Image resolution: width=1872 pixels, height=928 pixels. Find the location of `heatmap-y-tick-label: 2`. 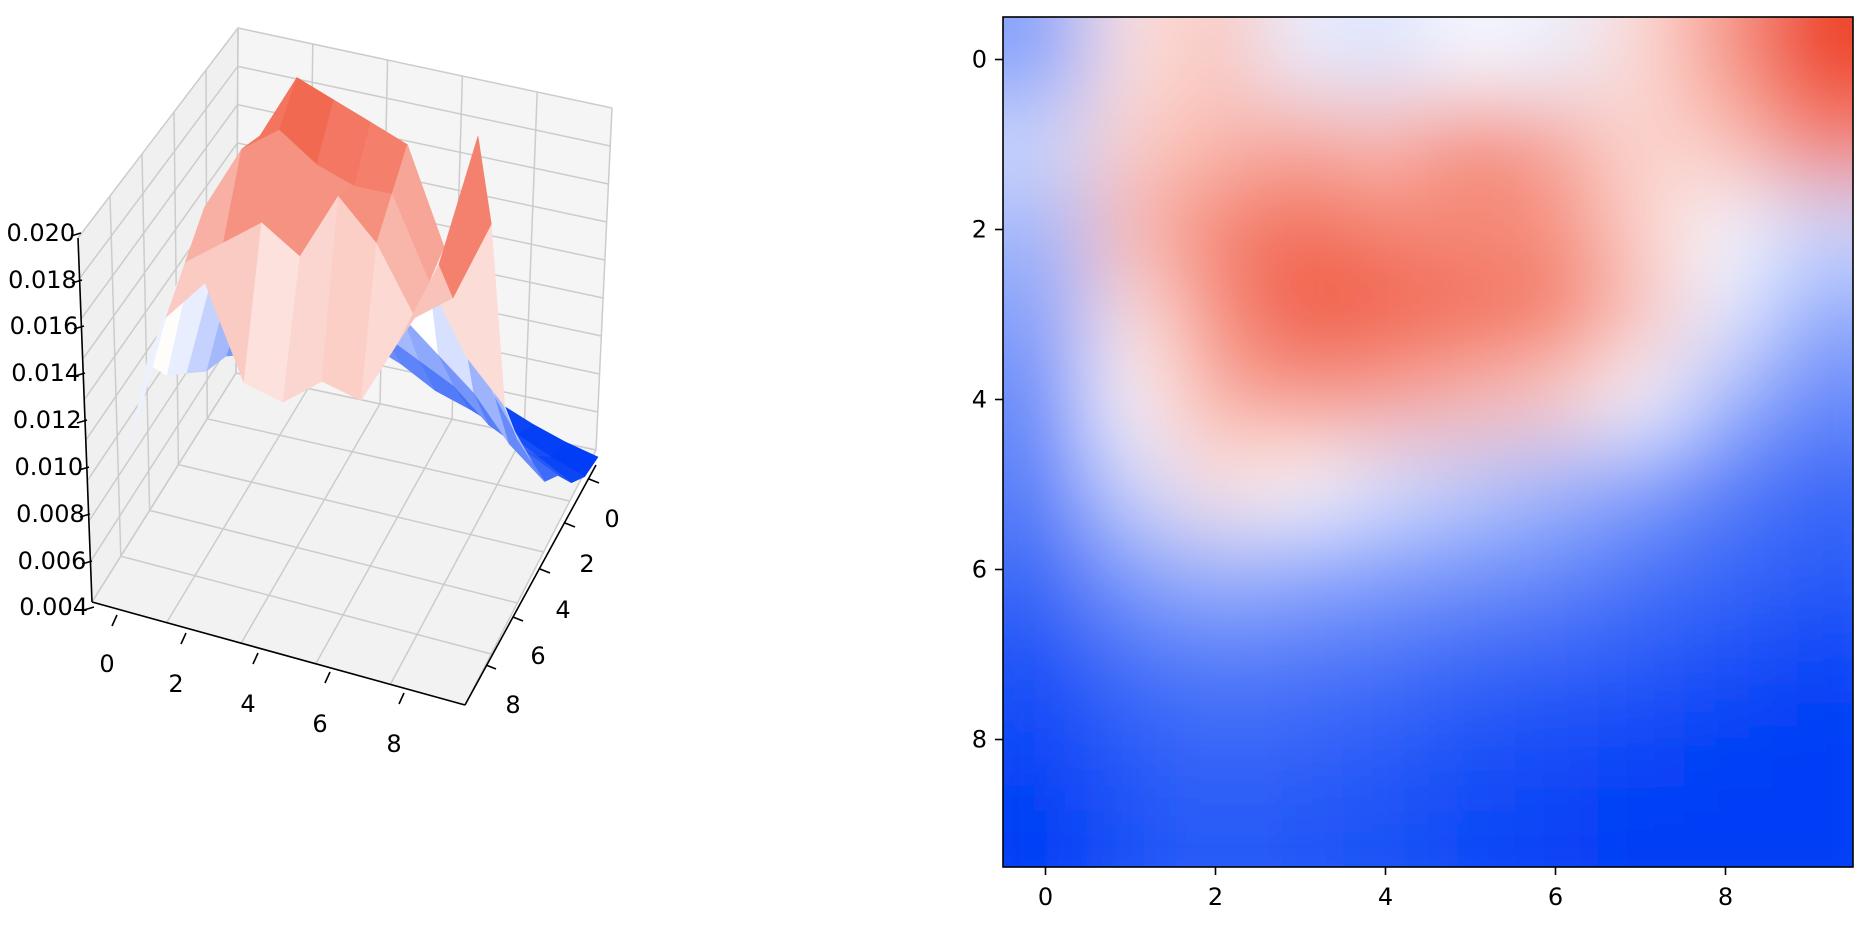

heatmap-y-tick-label: 2 is located at coordinates (979, 230).